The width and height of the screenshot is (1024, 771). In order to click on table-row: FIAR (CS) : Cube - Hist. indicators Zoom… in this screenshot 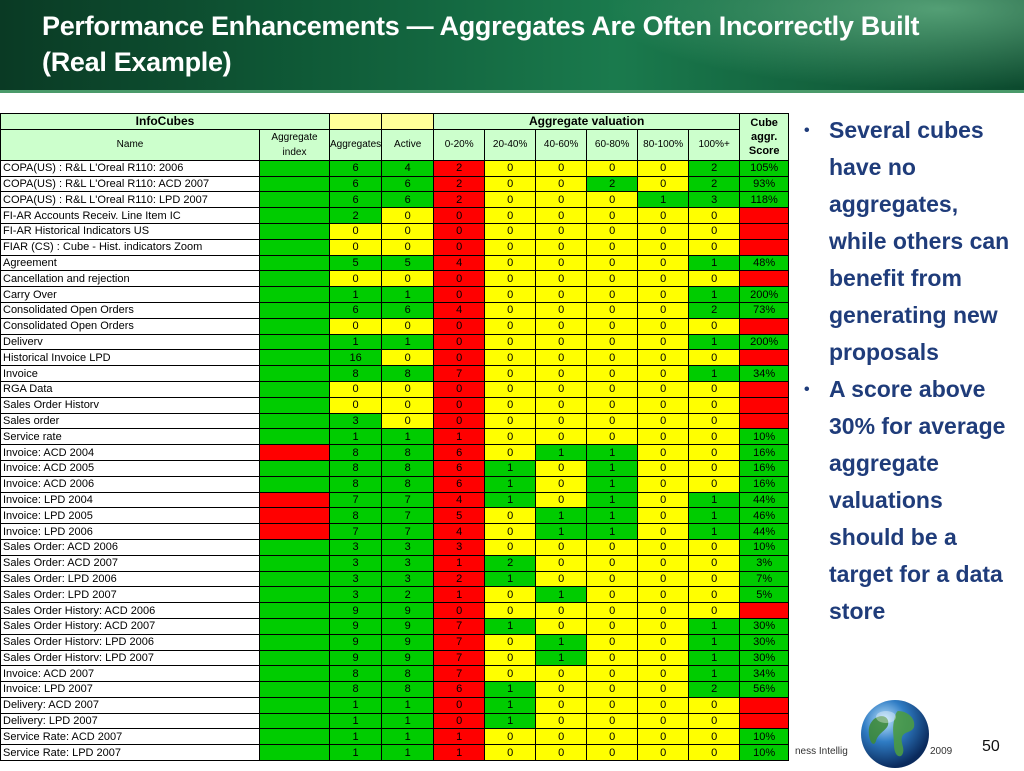, I will do `click(395, 247)`.